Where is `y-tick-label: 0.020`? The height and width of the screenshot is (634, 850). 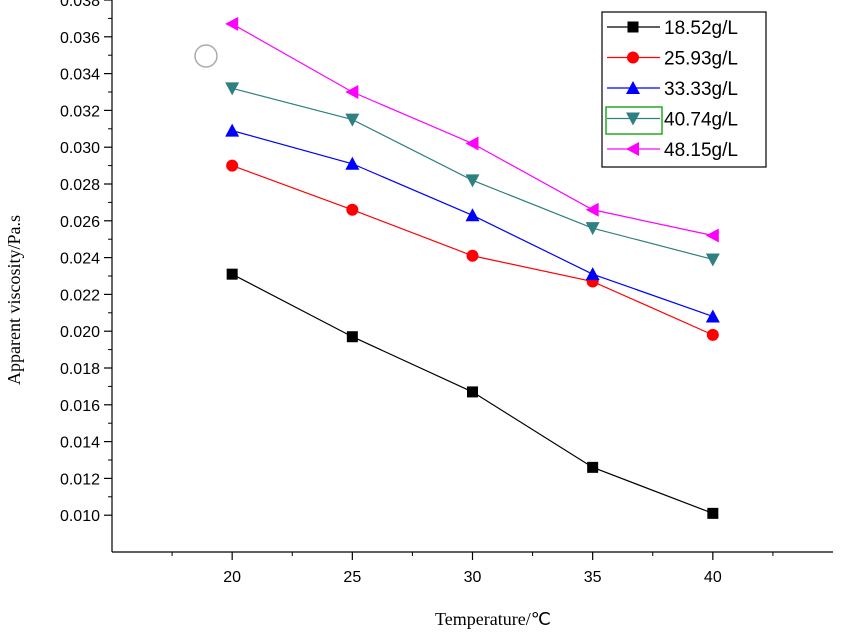 y-tick-label: 0.020 is located at coordinates (80, 332).